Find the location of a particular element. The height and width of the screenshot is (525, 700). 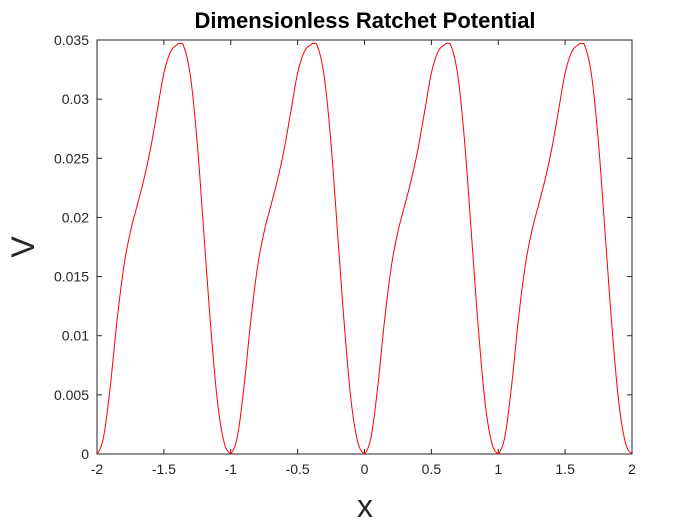

x-tick-label: -0.5 is located at coordinates (298, 469).